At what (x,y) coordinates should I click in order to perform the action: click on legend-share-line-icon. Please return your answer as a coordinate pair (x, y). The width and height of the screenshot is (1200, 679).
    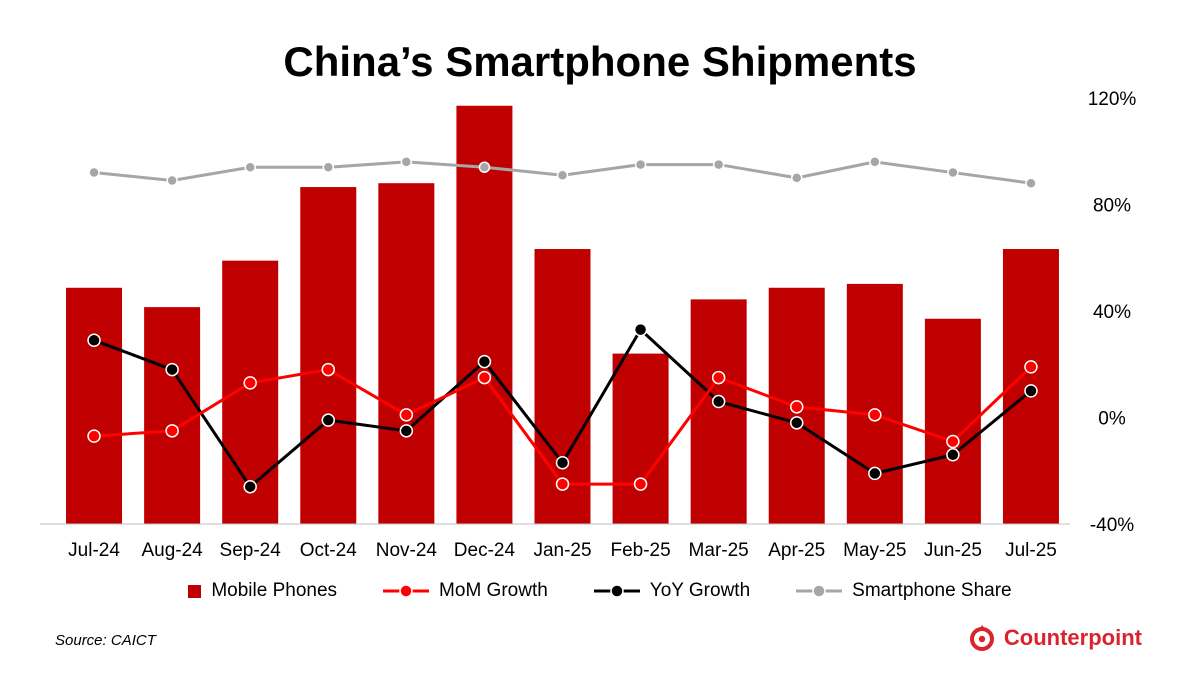
    Looking at the image, I should click on (819, 591).